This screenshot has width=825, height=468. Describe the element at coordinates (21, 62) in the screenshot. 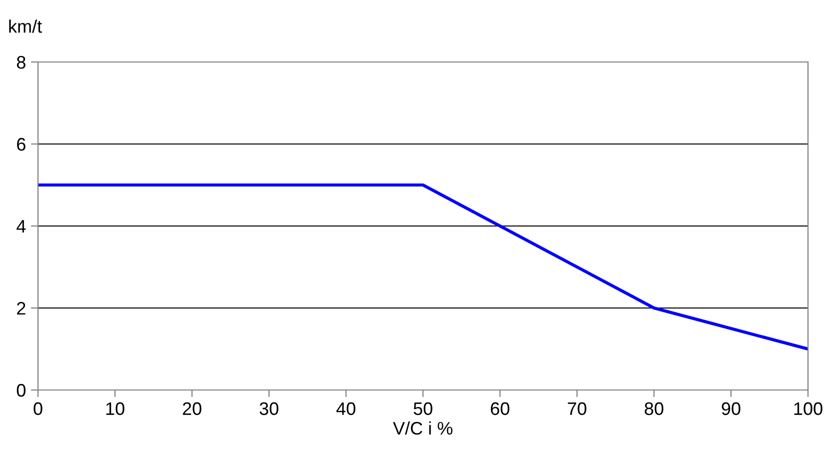

I see `y-tick-label: 8` at that location.